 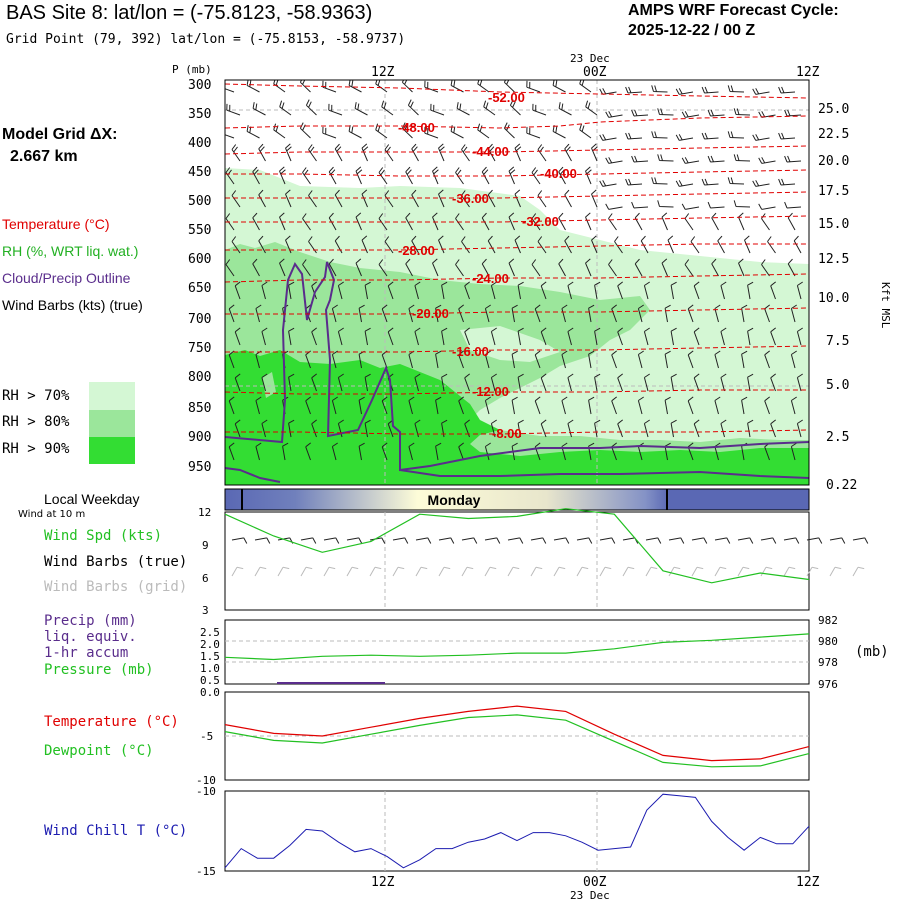 What do you see at coordinates (72, 305) in the screenshot?
I see `legend-wind-barbs: Wind Barbs (kts) (true)` at bounding box center [72, 305].